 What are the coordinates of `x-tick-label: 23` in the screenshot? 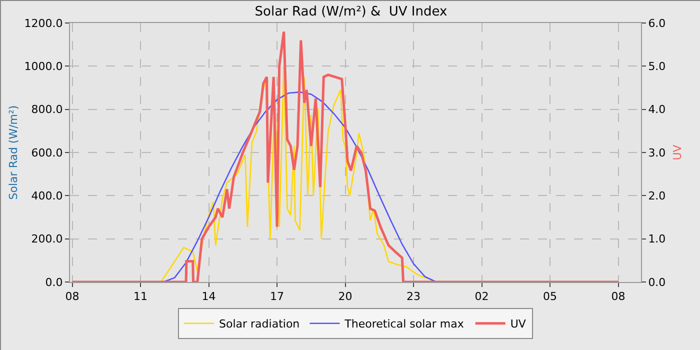 It's located at (413, 297).